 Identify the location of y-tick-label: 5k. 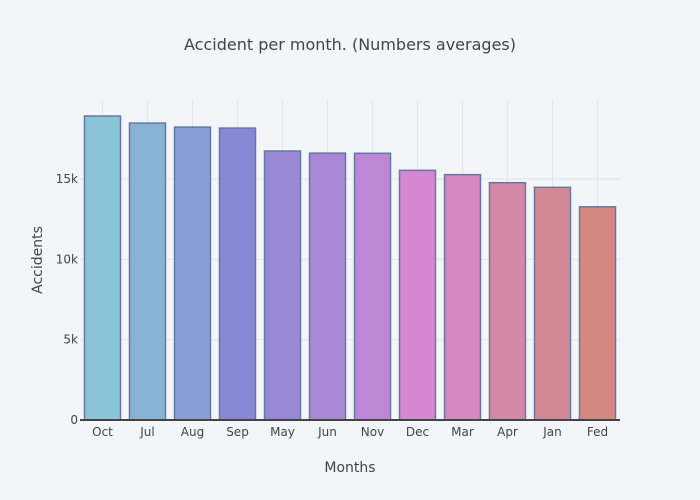
(70, 340).